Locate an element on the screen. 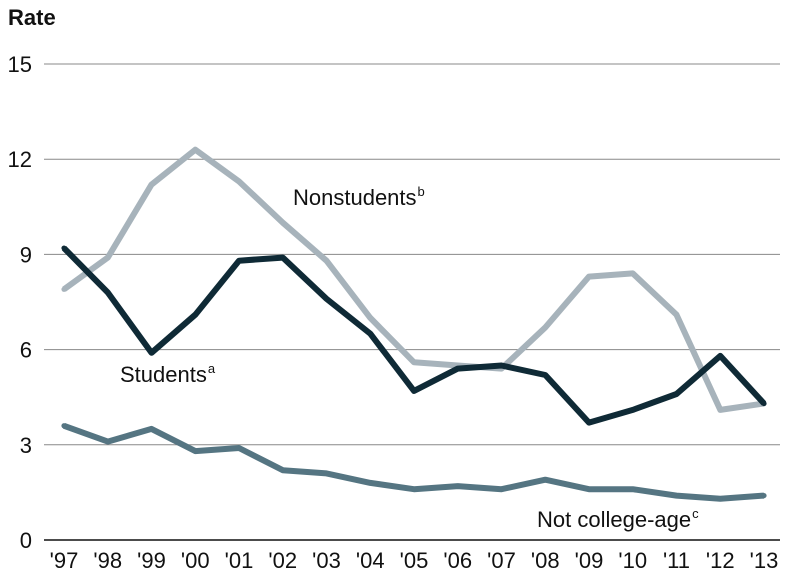 The height and width of the screenshot is (588, 800). x-tick-label: '03 is located at coordinates (326, 560).